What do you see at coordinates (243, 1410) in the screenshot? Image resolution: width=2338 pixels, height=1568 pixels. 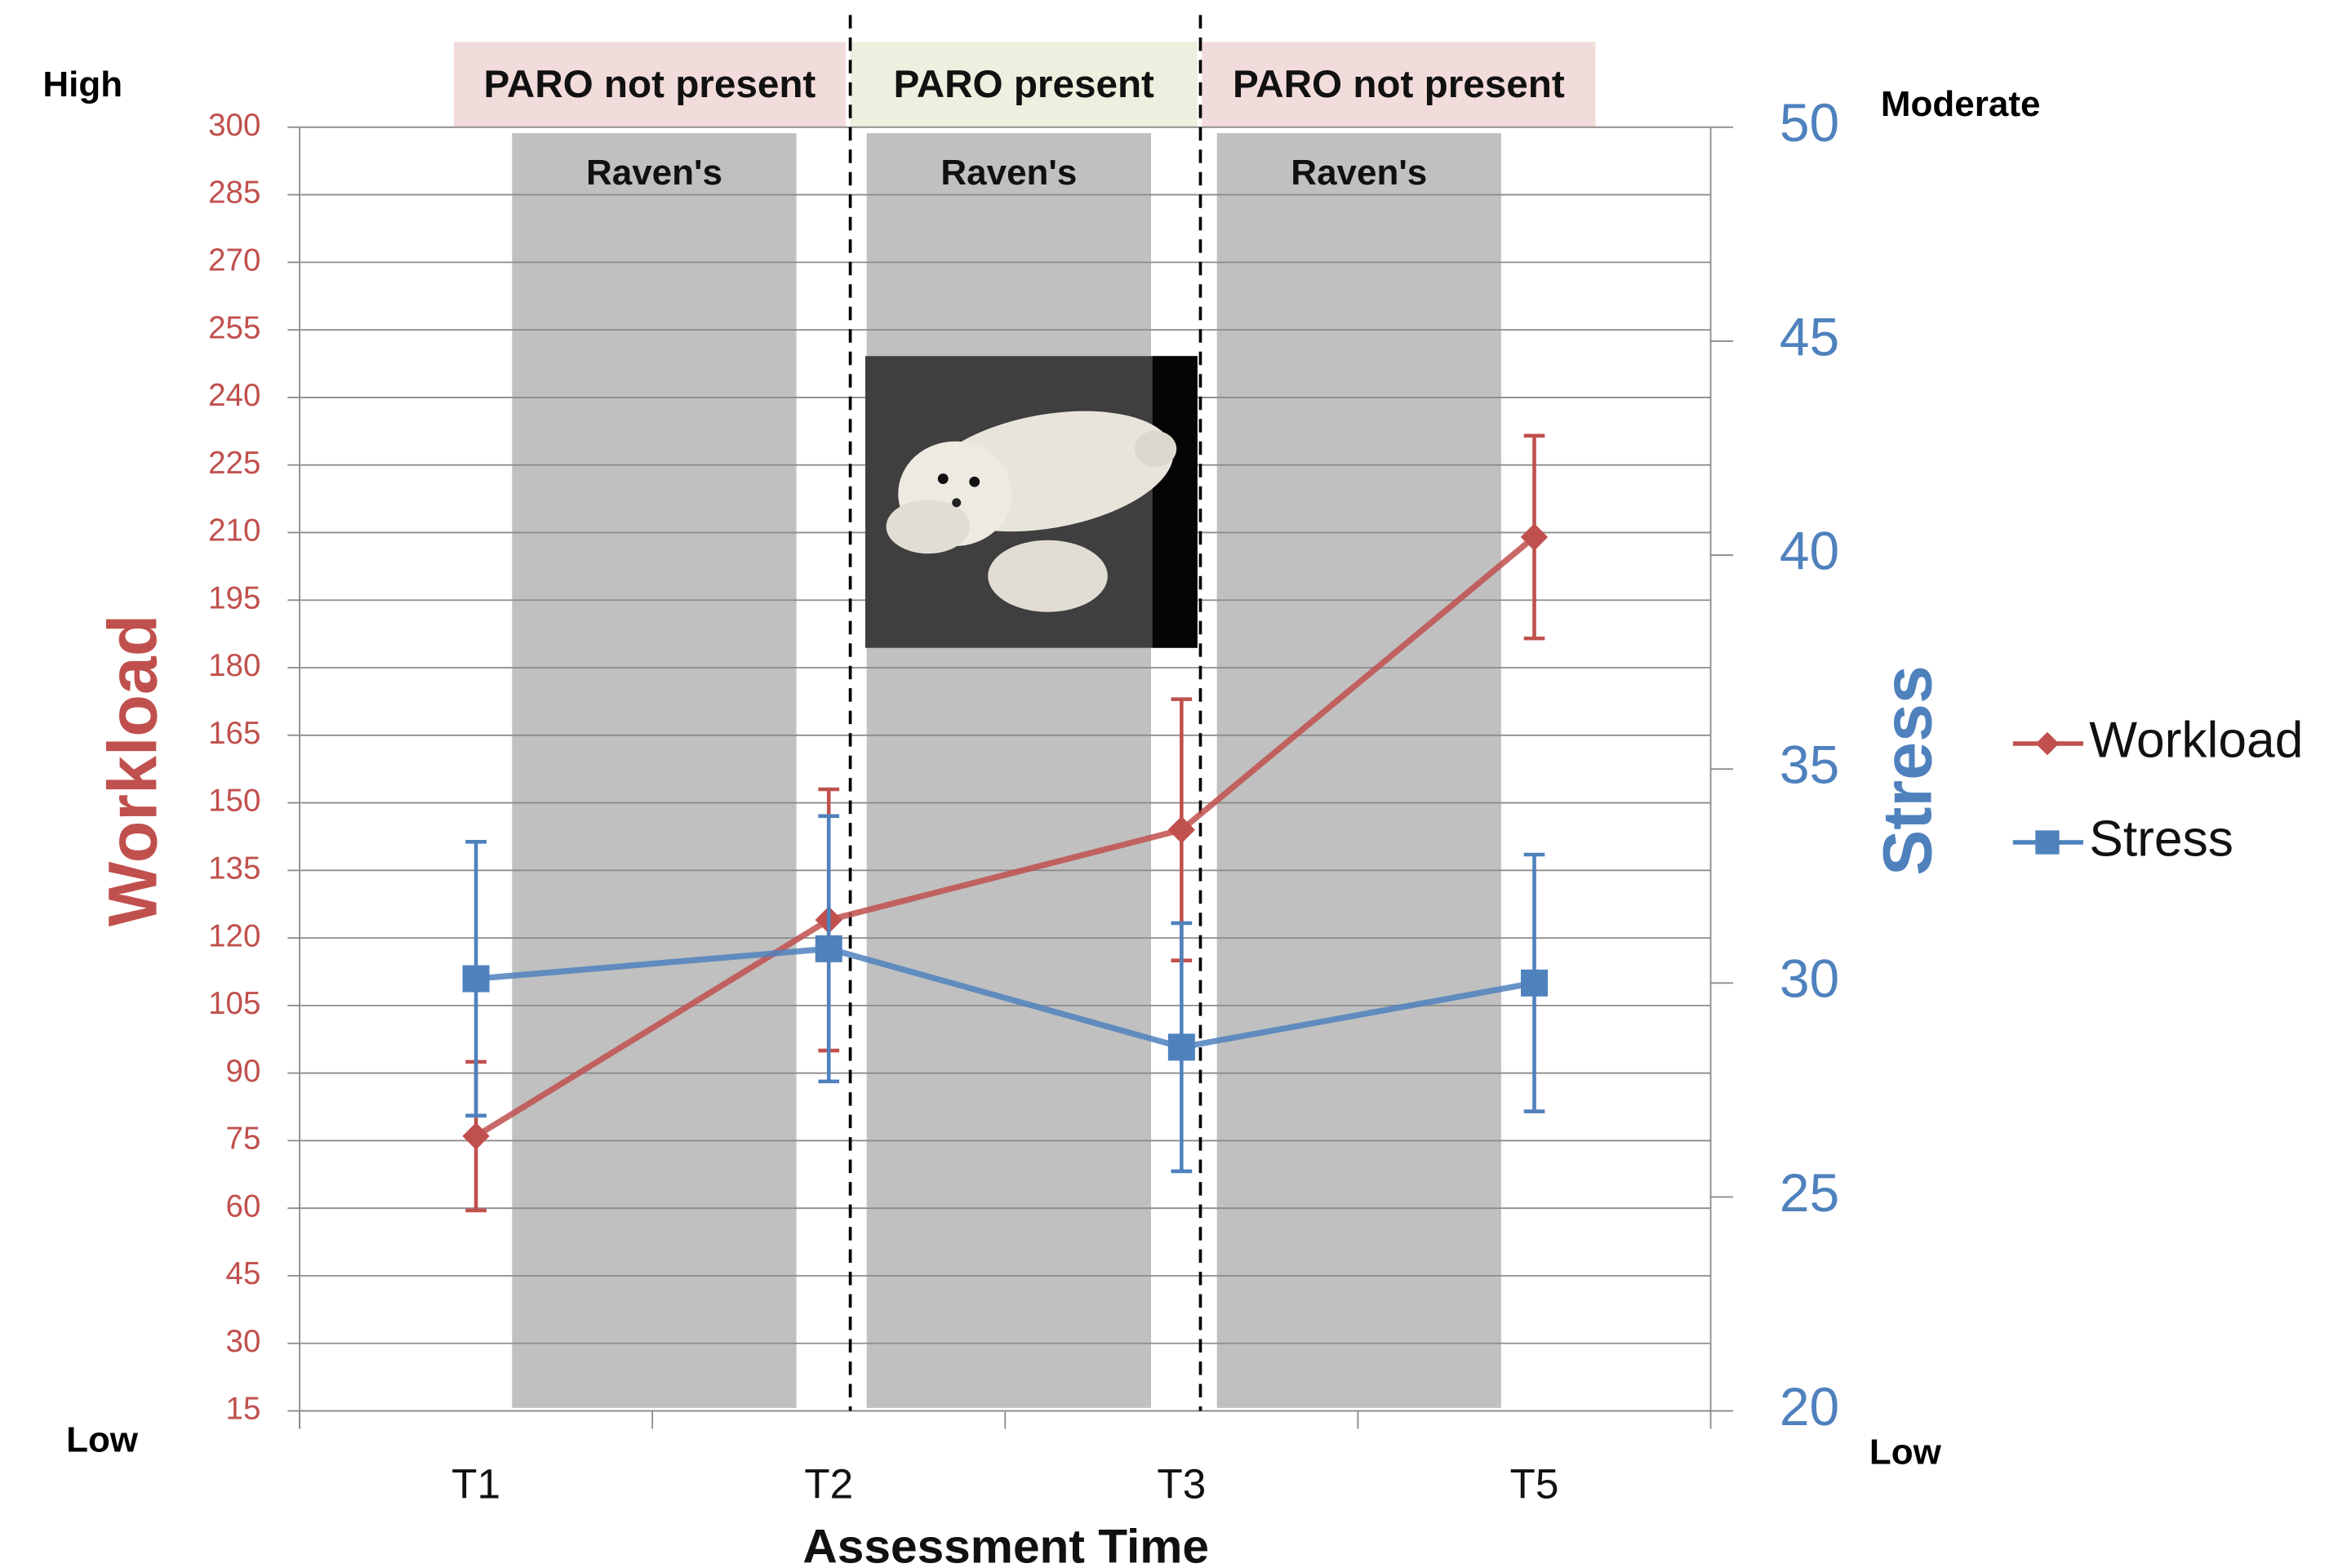 I see `y-tick-label: 15` at bounding box center [243, 1410].